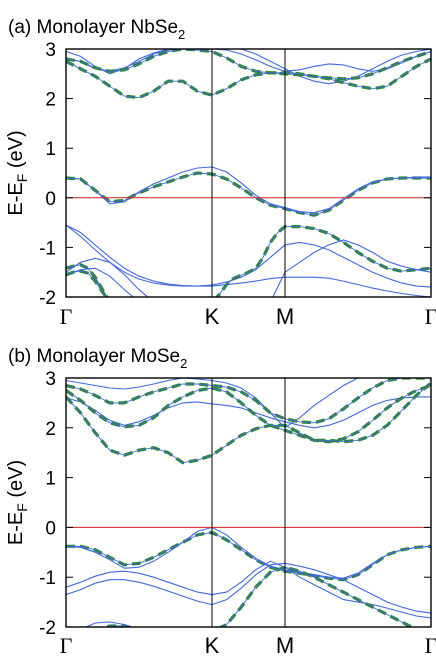 The width and height of the screenshot is (436, 658). I want to click on panel-title-text: (a) Monolayer NbSe, so click(93, 27).